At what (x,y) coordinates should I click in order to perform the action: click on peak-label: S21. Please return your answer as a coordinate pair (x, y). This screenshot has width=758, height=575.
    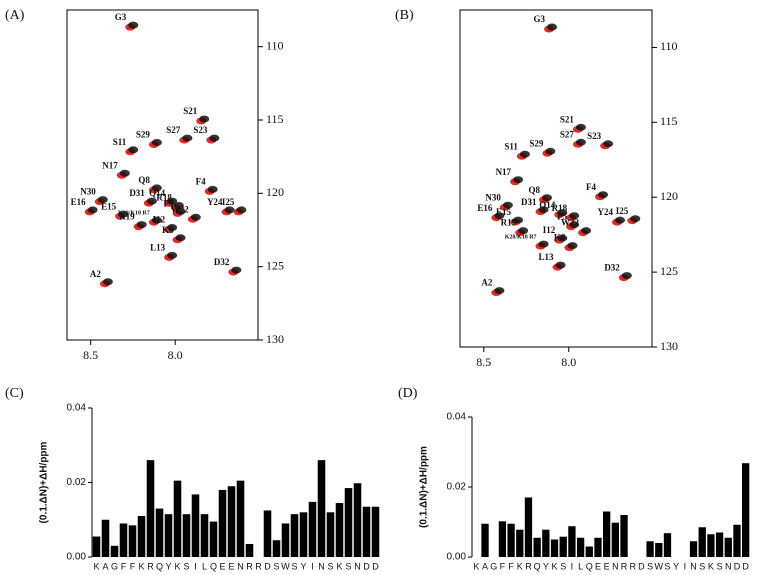
    Looking at the image, I should click on (190, 111).